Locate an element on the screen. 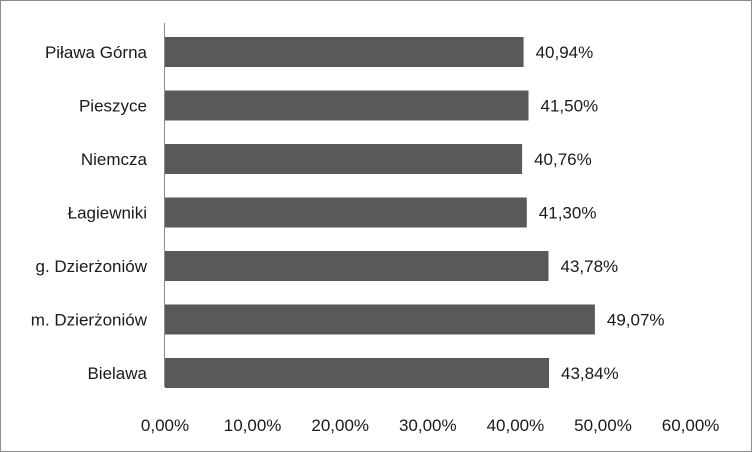 This screenshot has height=452, width=752. value-label: 43,78% is located at coordinates (590, 266).